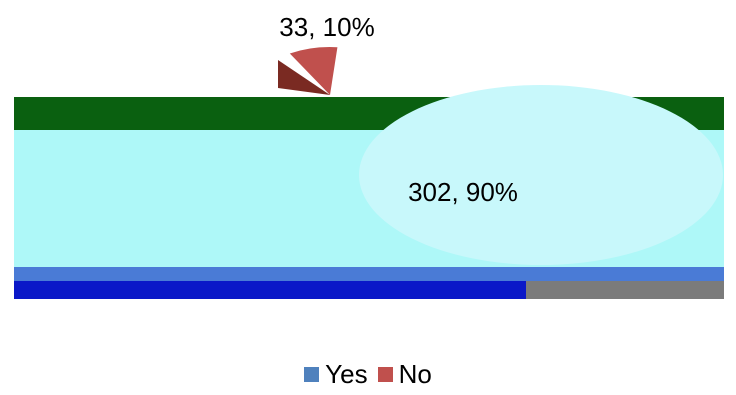 This screenshot has height=395, width=736. What do you see at coordinates (463, 192) in the screenshot?
I see `data-label-yes: 302, 90%` at bounding box center [463, 192].